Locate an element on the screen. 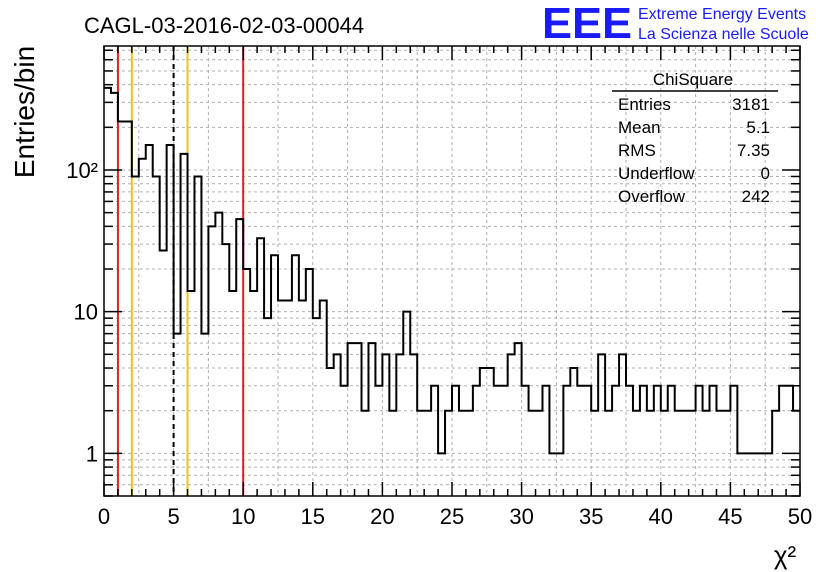 Image resolution: width=836 pixels, height=572 pixels. logo-line-2: La Scienza nelle Scuole is located at coordinates (723, 34).